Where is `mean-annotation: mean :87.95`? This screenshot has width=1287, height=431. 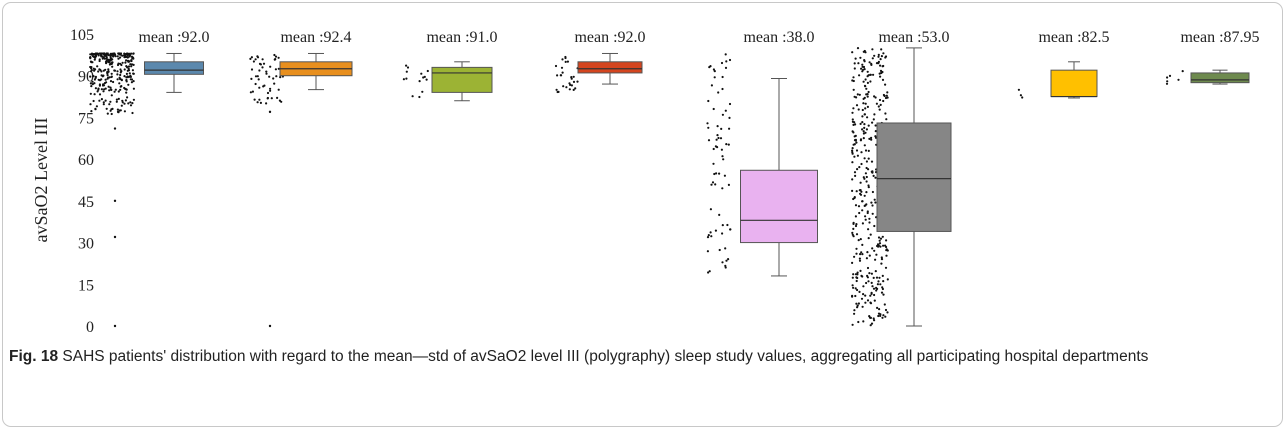 mean-annotation: mean :87.95 is located at coordinates (1219, 37).